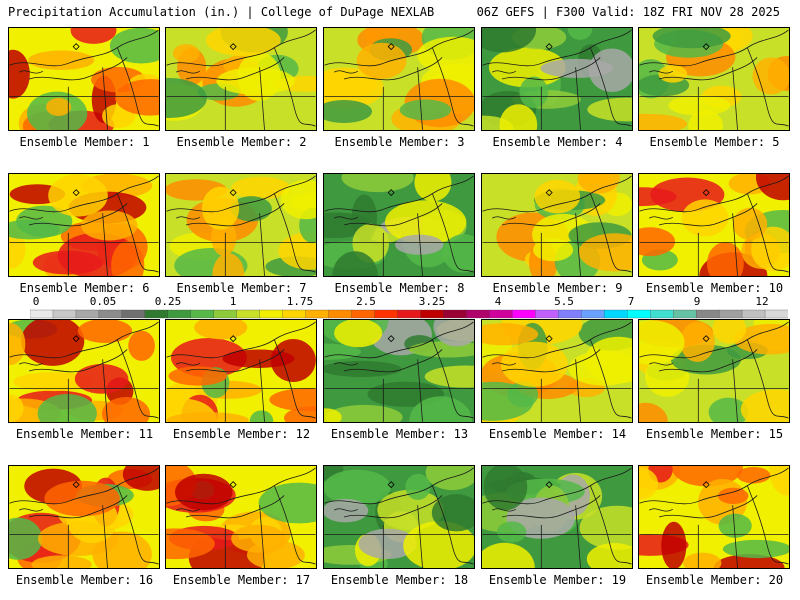  Describe the element at coordinates (36, 301) in the screenshot. I see `colorbar-tick: 0` at that location.